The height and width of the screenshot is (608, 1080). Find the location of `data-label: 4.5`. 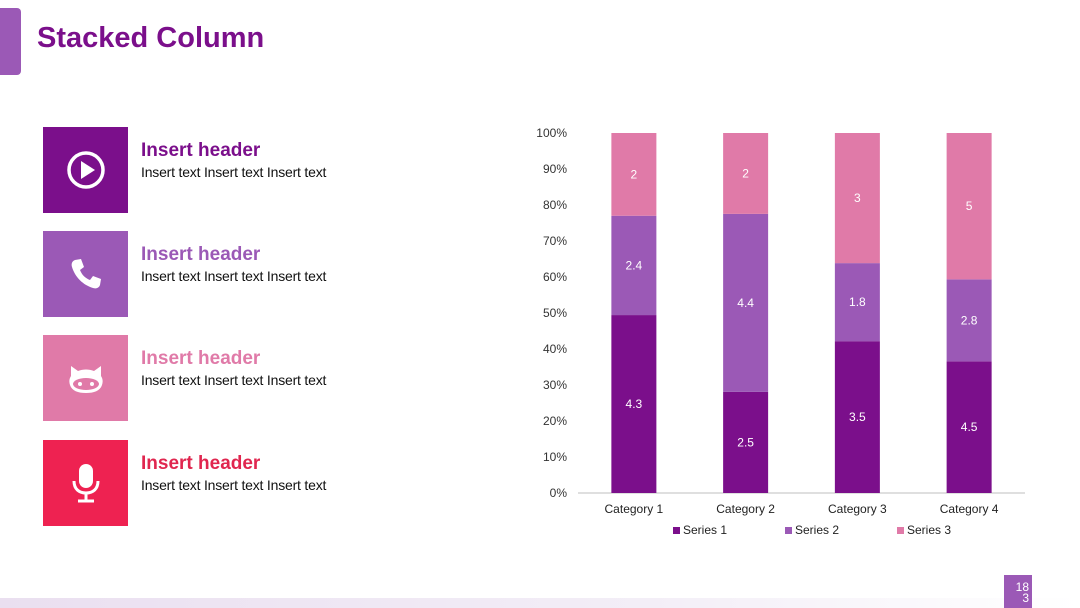

data-label: 4.5 is located at coordinates (969, 427).